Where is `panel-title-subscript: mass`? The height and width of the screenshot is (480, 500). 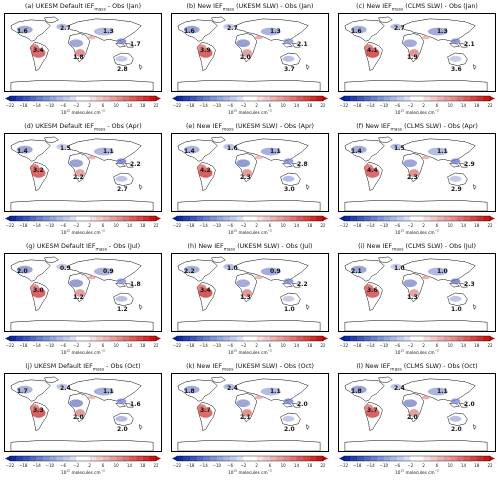
panel-title-subscript: mass is located at coordinates (100, 9).